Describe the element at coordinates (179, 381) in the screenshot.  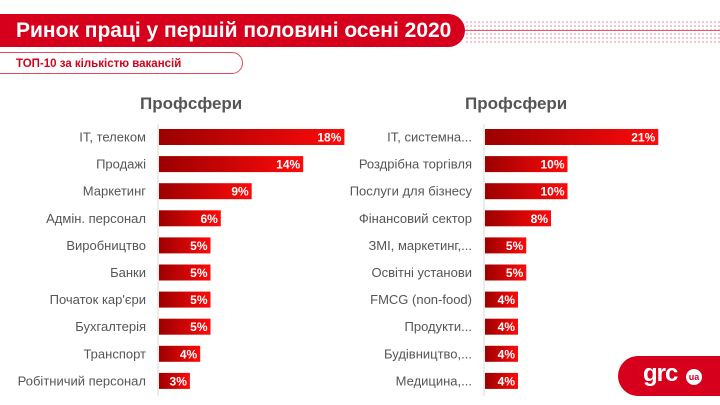
I see `value-label: 3%` at that location.